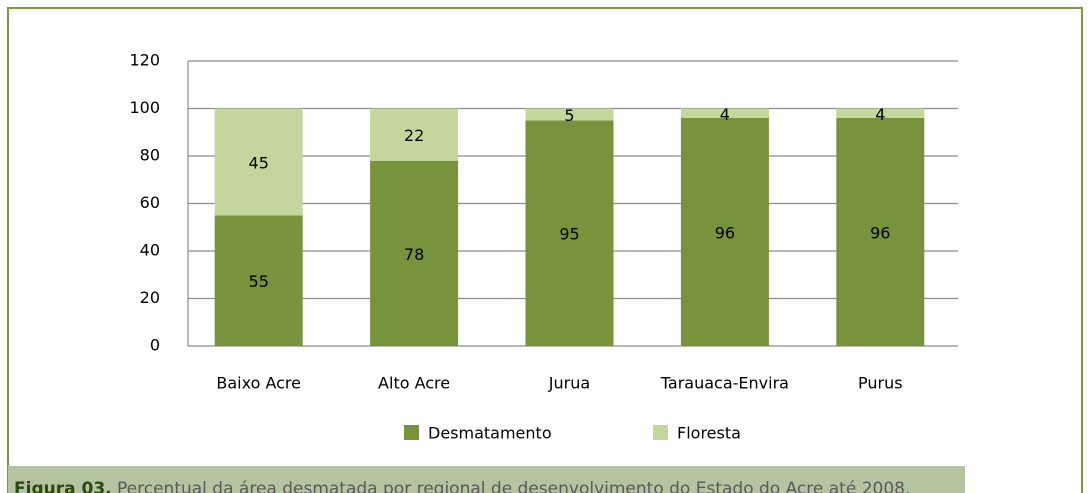 The width and height of the screenshot is (1091, 493). I want to click on data-label: 45, so click(259, 162).